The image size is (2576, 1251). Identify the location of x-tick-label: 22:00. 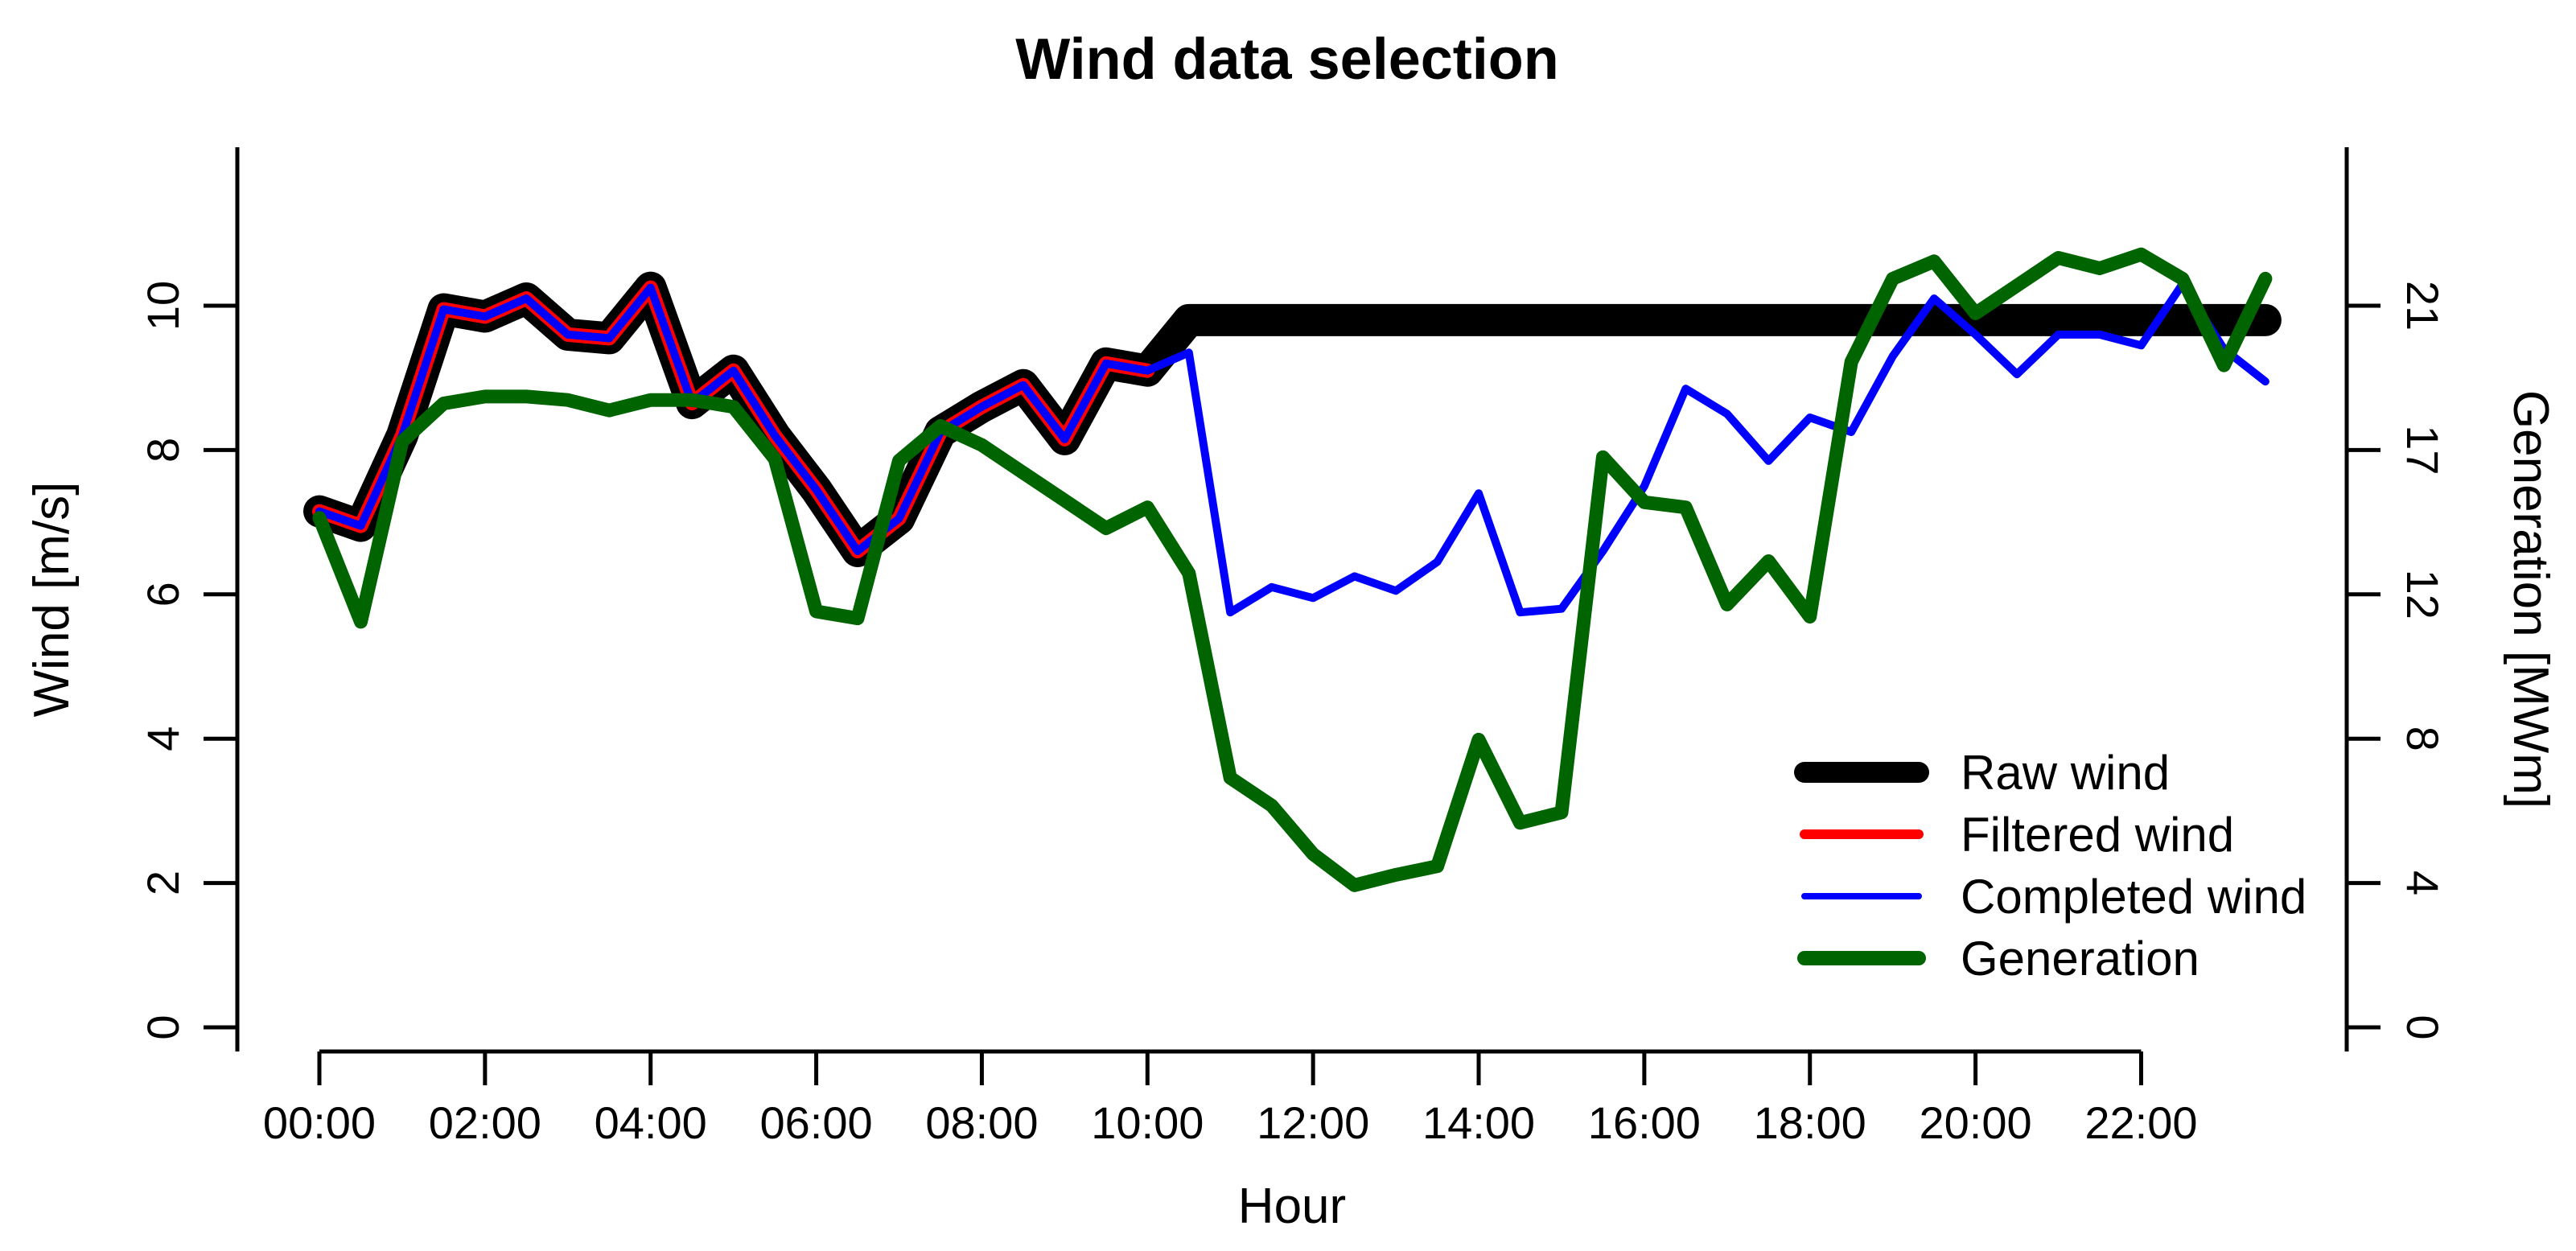
(2140, 1122).